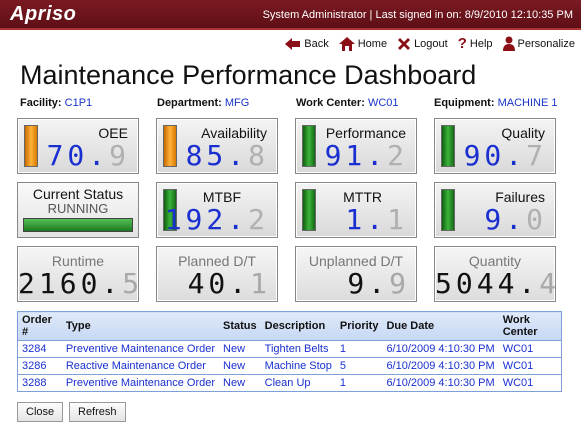 Image resolution: width=581 pixels, height=433 pixels. I want to click on help-question-icon: ?, so click(462, 43).